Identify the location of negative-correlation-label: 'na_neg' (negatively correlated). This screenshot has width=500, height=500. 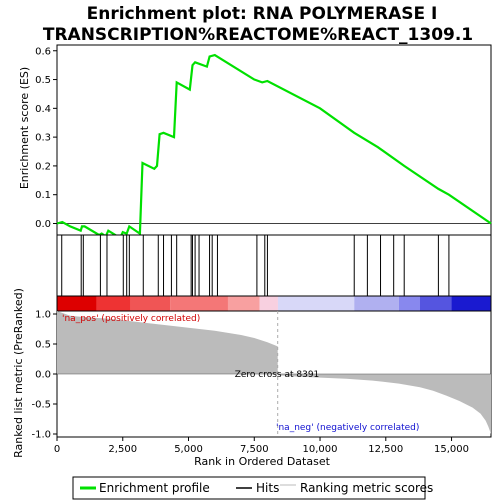
(347, 428).